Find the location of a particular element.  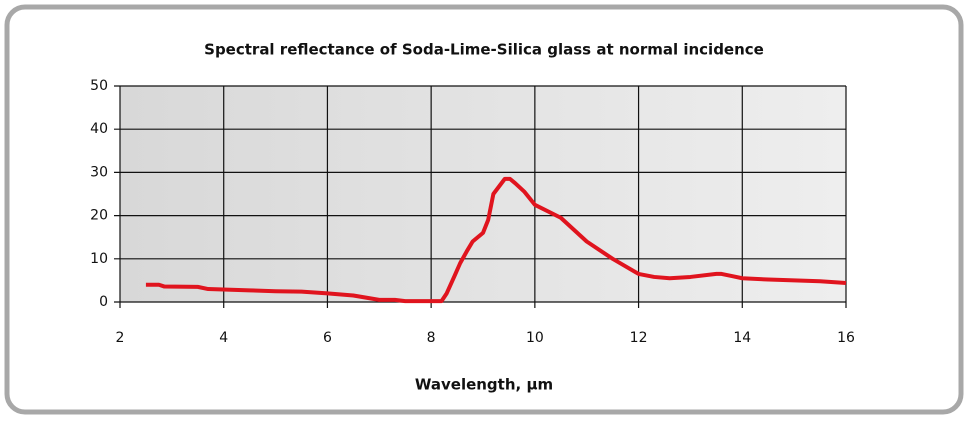

x-tick-label: 2 is located at coordinates (120, 338).